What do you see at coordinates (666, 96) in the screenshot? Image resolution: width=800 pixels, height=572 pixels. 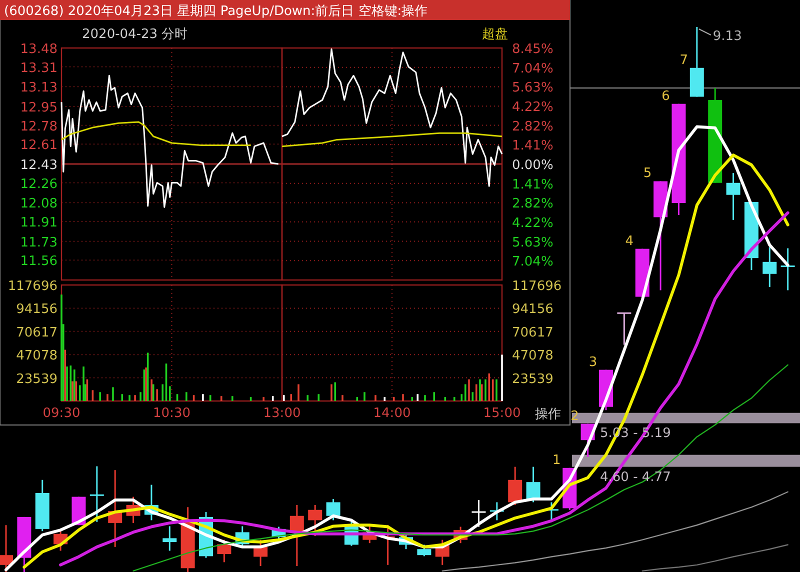 I see `text: 6` at bounding box center [666, 96].